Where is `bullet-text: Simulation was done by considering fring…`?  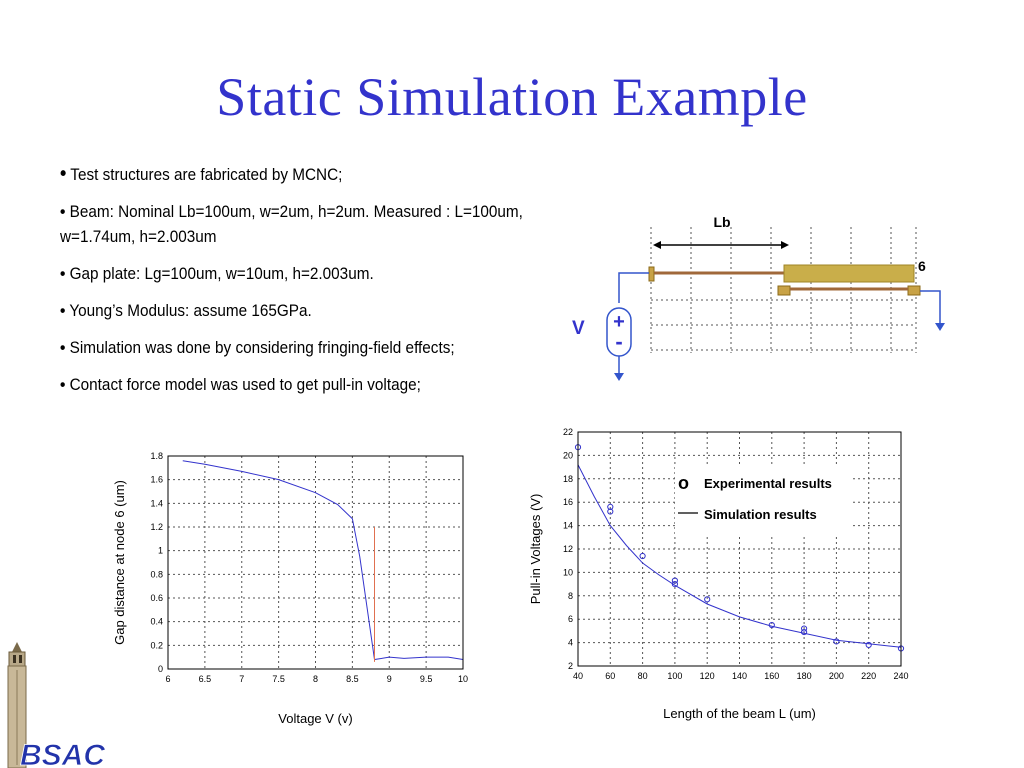
bullet-text: Simulation was done by considering fring… is located at coordinates (262, 347).